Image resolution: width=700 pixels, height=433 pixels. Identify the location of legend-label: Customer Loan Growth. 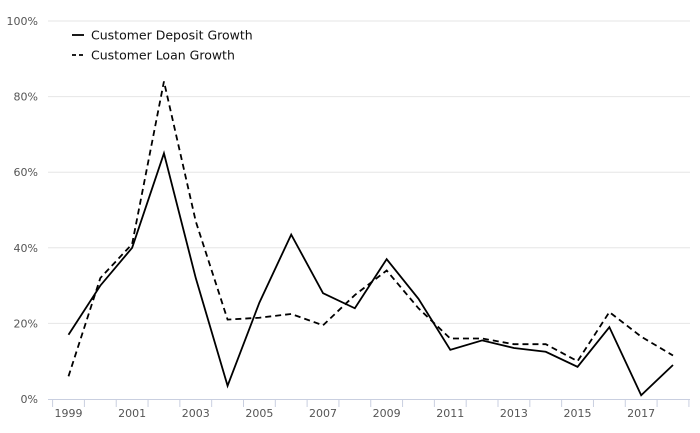
(163, 55).